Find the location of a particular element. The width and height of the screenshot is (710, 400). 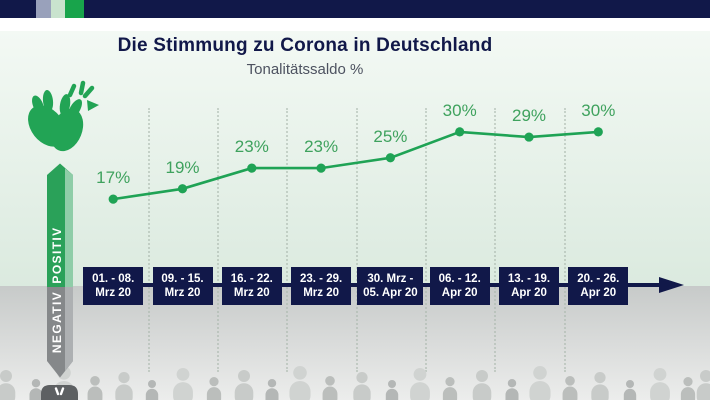

x-axis-label-week1: 01. - 08. Mrz 20 is located at coordinates (113, 286).